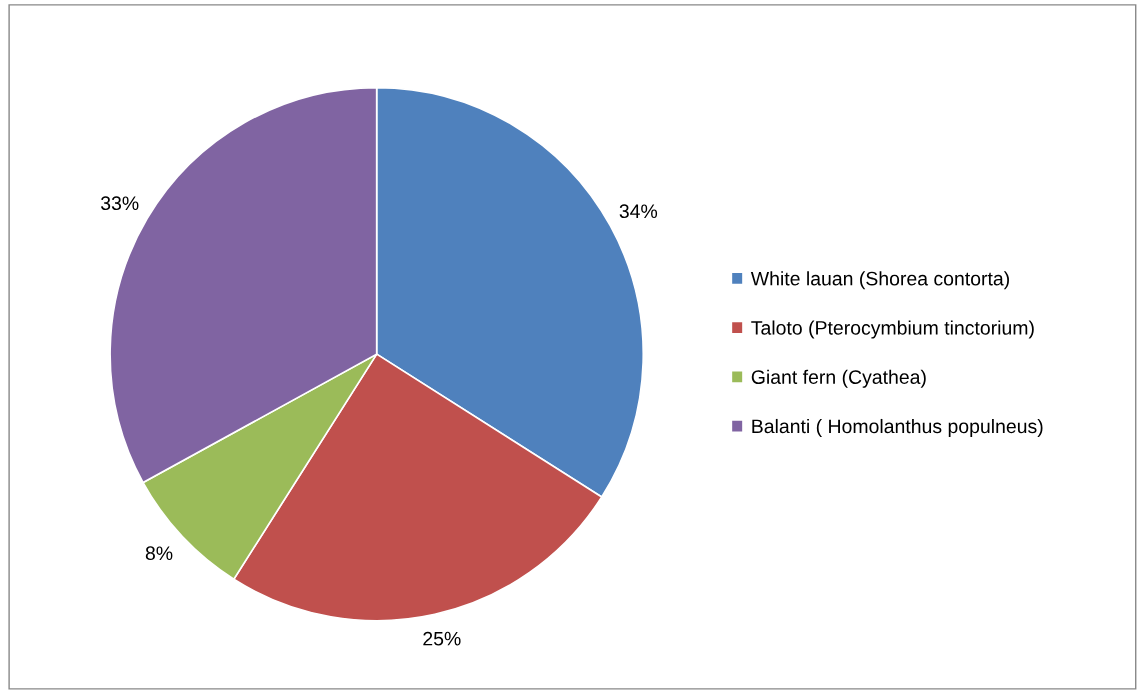 This screenshot has height=691, width=1138. I want to click on data-label: 25%, so click(442, 638).